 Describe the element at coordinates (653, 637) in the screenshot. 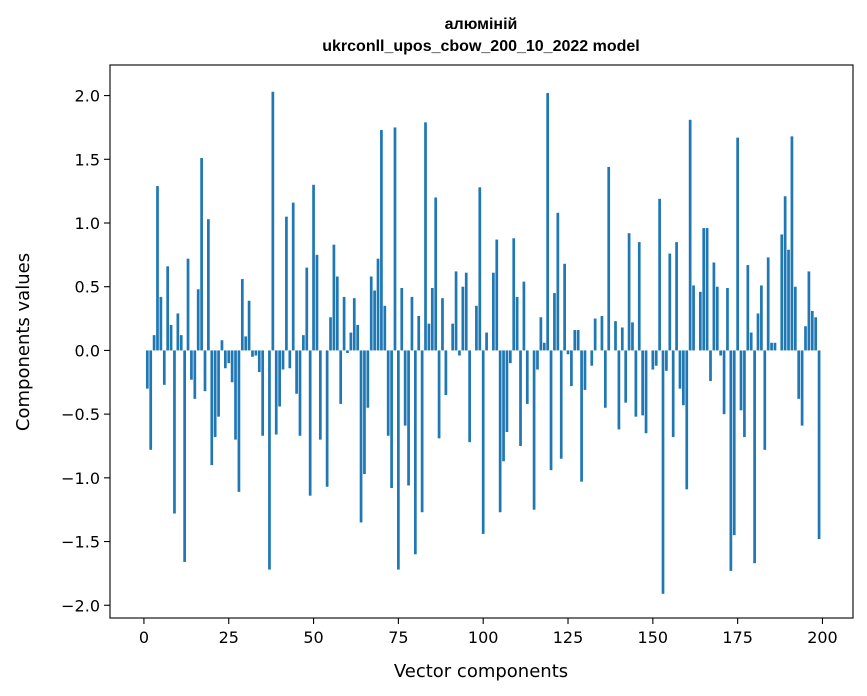

I see `x-tick-label: 150` at that location.